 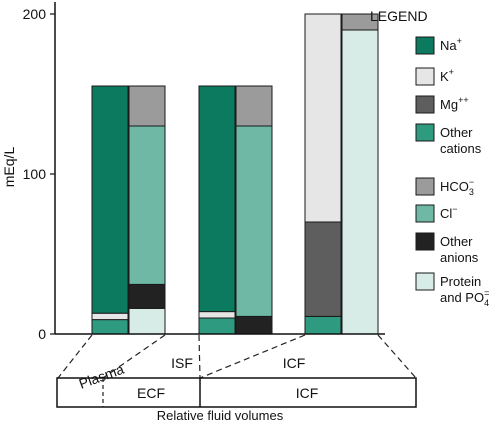 What do you see at coordinates (399, 16) in the screenshot?
I see `legend-title: LEGEND` at bounding box center [399, 16].